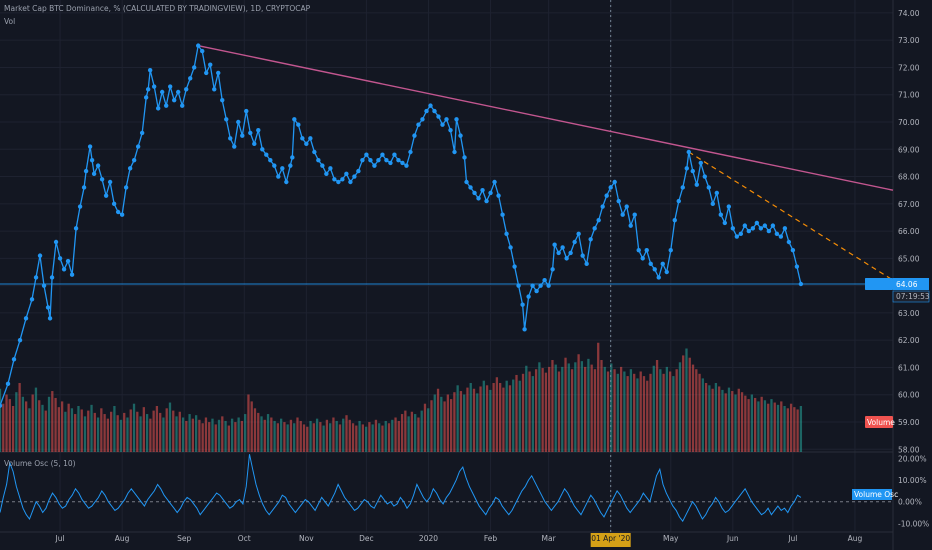 Image resolution: width=932 pixels, height=550 pixels. What do you see at coordinates (40, 463) in the screenshot?
I see `osc-legend-label: Volume Osc (5, 10)` at bounding box center [40, 463].